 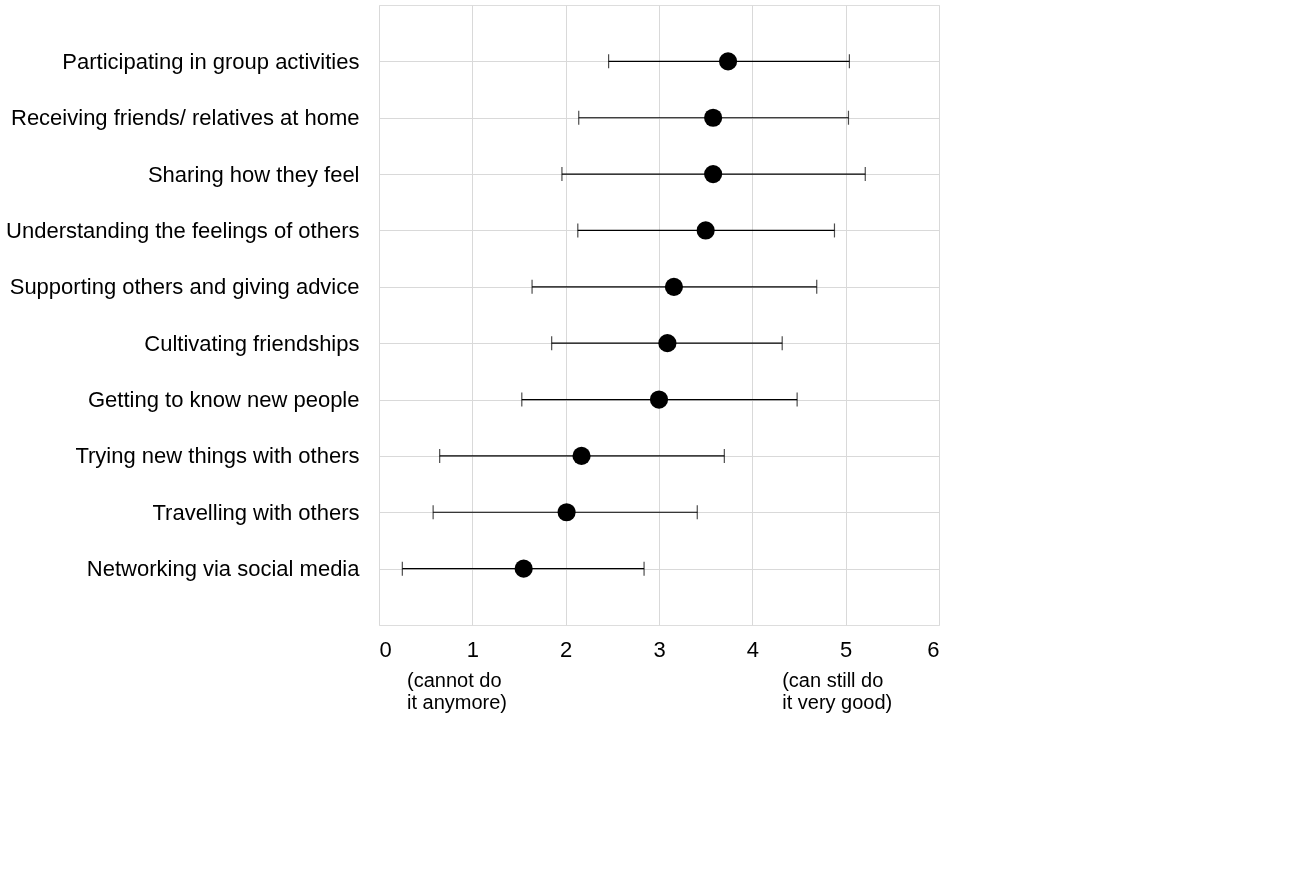 I want to click on y-tick-label: Cultivating friendships, so click(x=252, y=343).